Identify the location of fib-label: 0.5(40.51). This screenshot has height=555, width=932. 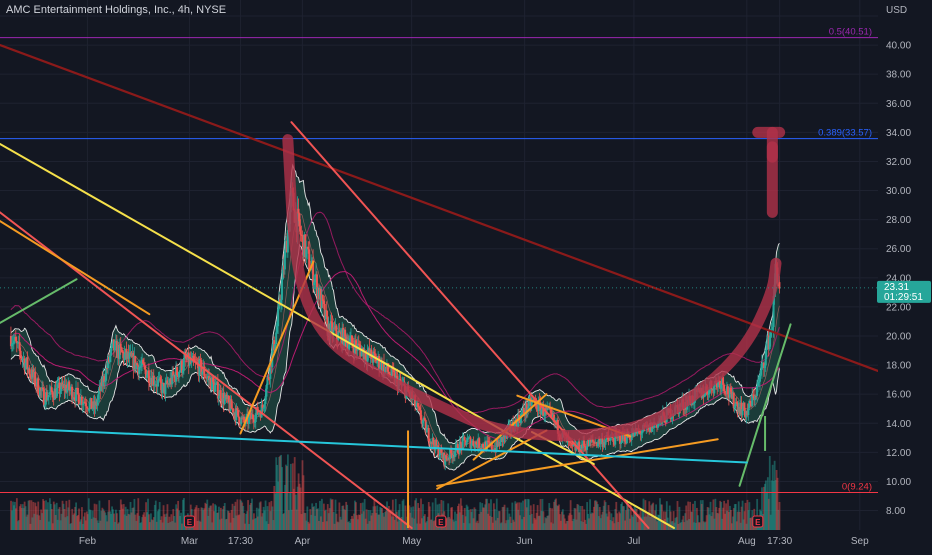
(850, 32).